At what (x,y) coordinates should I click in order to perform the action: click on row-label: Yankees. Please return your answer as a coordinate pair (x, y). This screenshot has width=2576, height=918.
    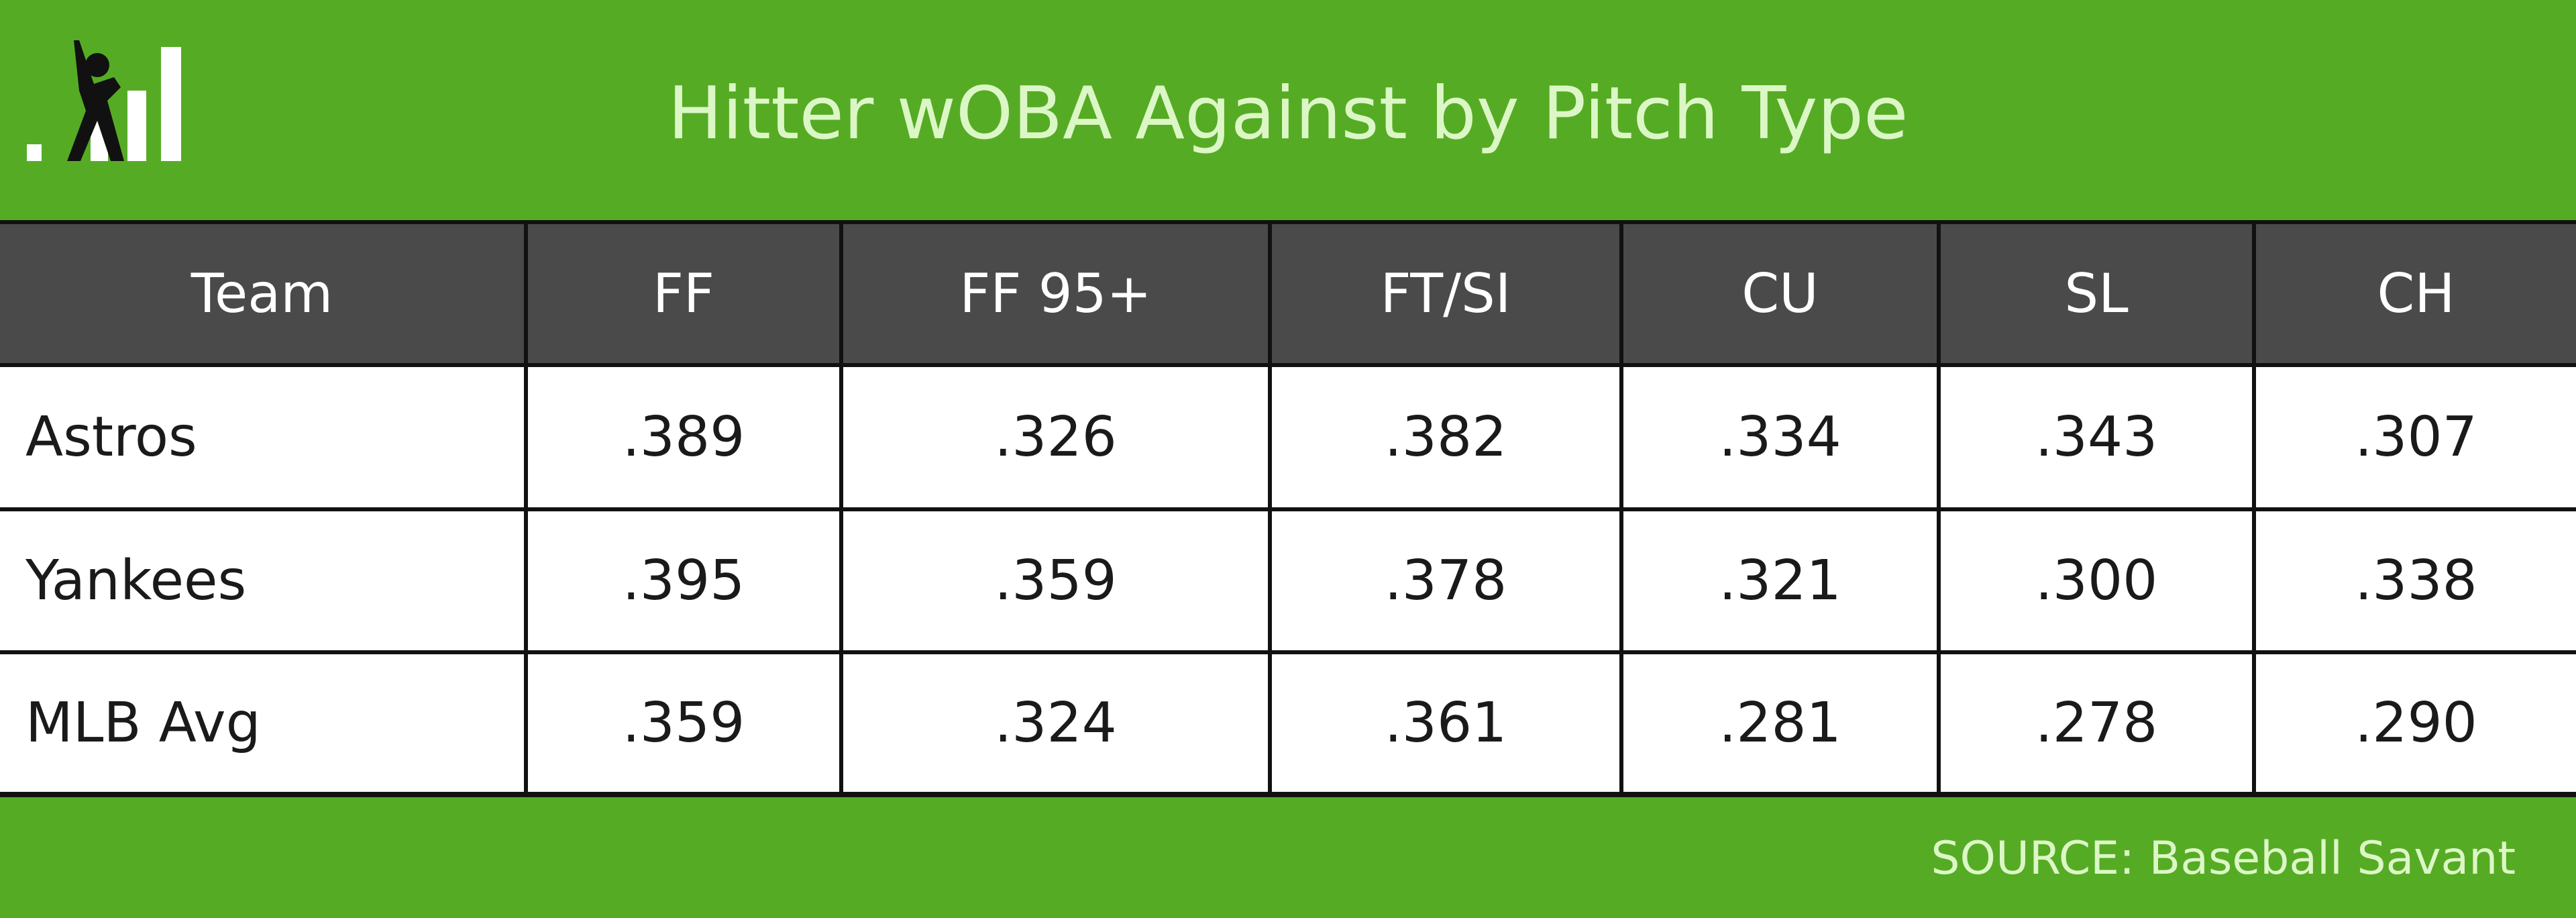
    Looking at the image, I should click on (262, 580).